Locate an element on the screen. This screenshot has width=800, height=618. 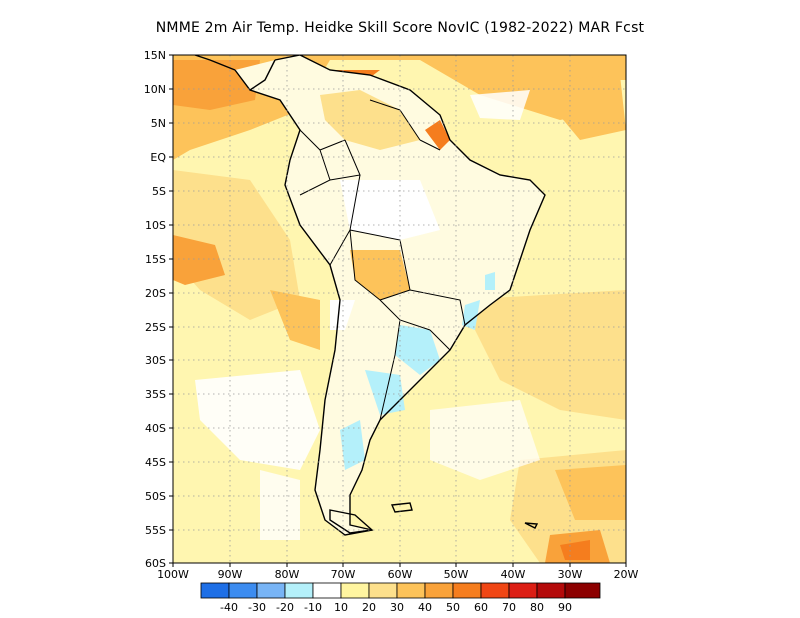
colorbar-label: -30 is located at coordinates (257, 607).